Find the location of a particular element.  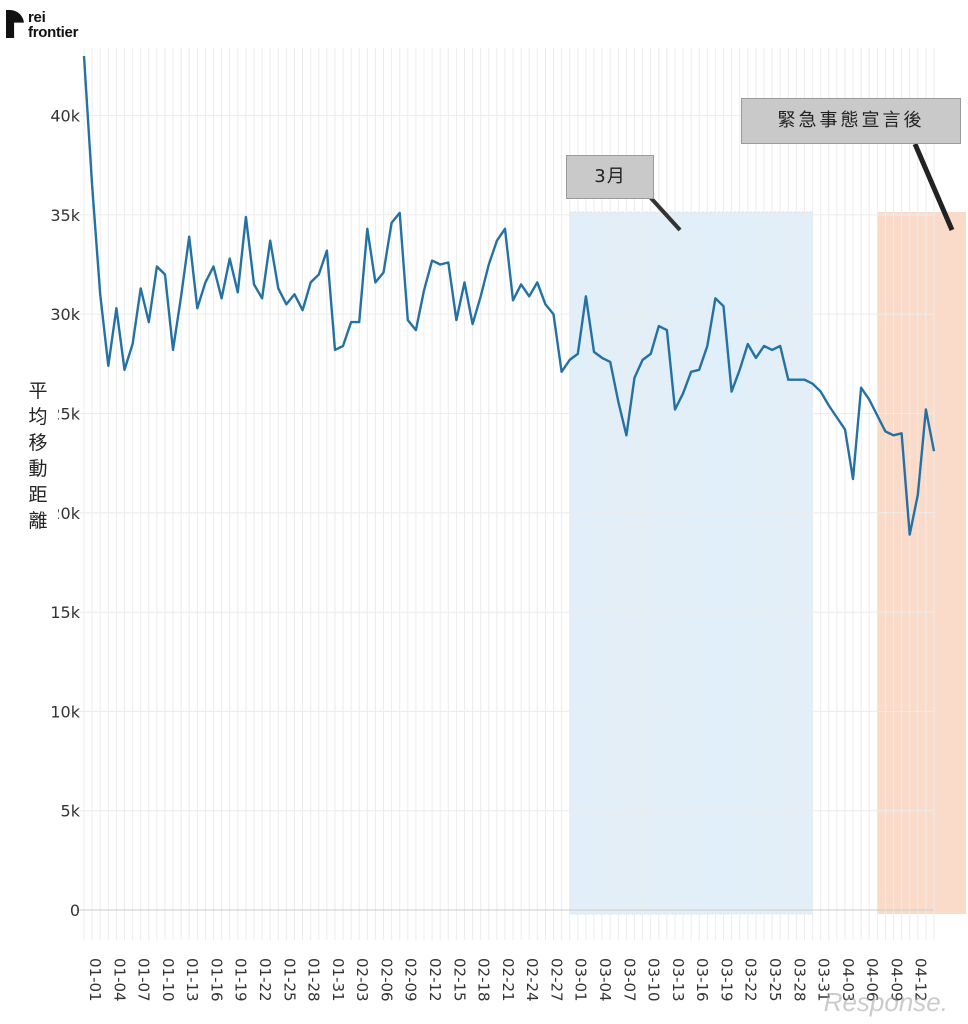

callout-march: 3月 is located at coordinates (610, 177).